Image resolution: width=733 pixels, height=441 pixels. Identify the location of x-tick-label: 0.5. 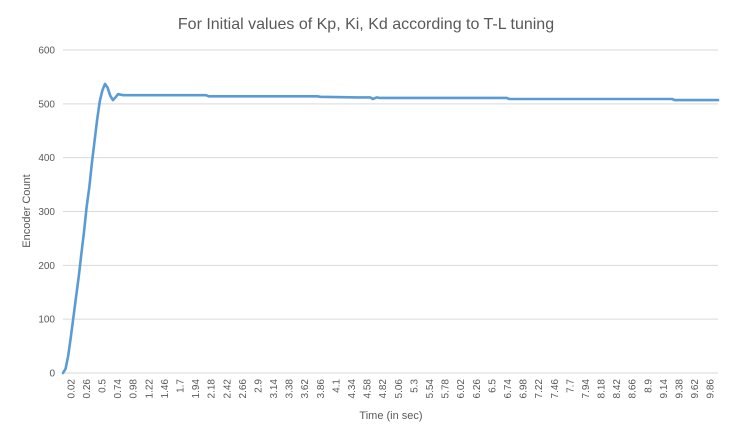
(102, 386).